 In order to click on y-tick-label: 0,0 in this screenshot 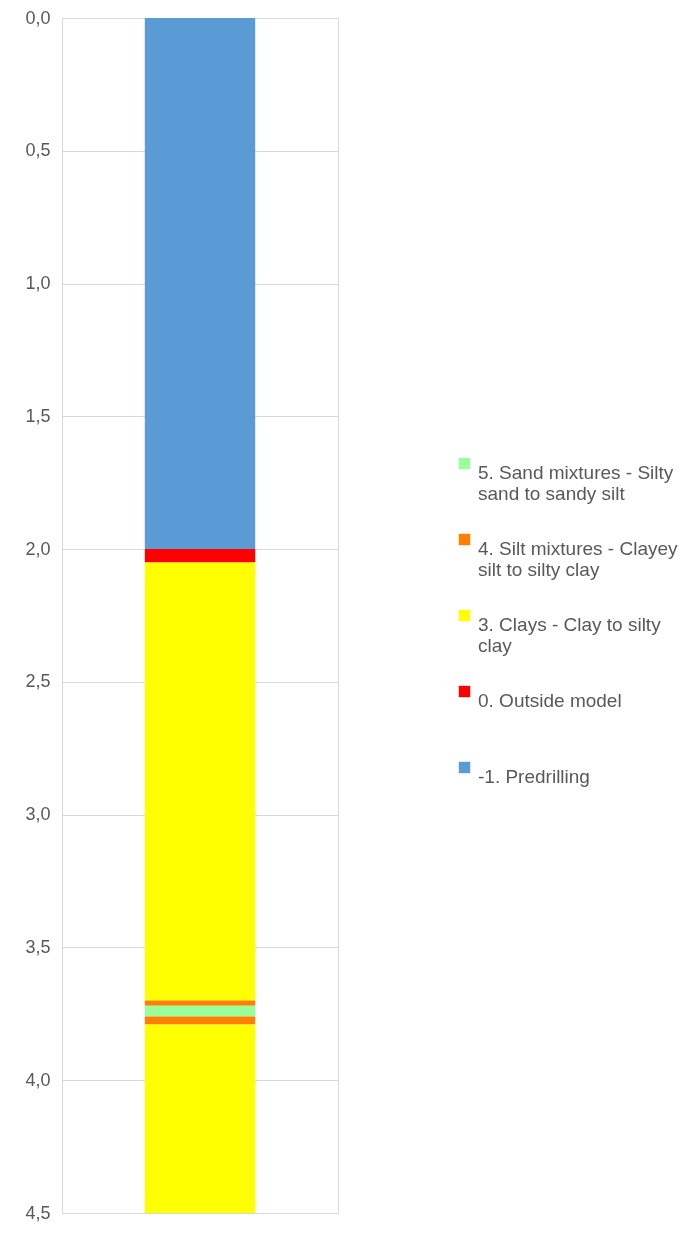, I will do `click(38, 17)`.